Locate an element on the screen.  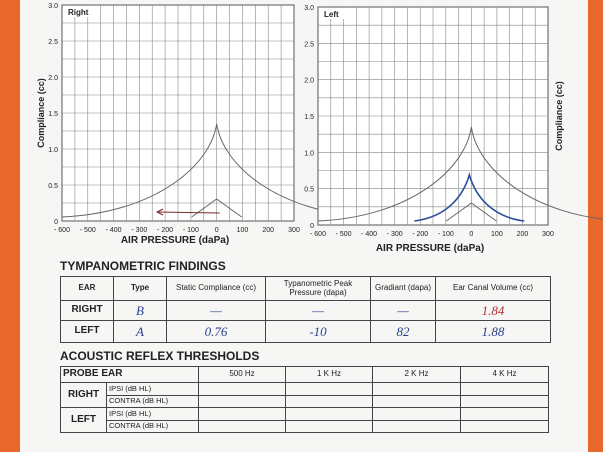
column-header: 1 K Hz is located at coordinates (329, 374).